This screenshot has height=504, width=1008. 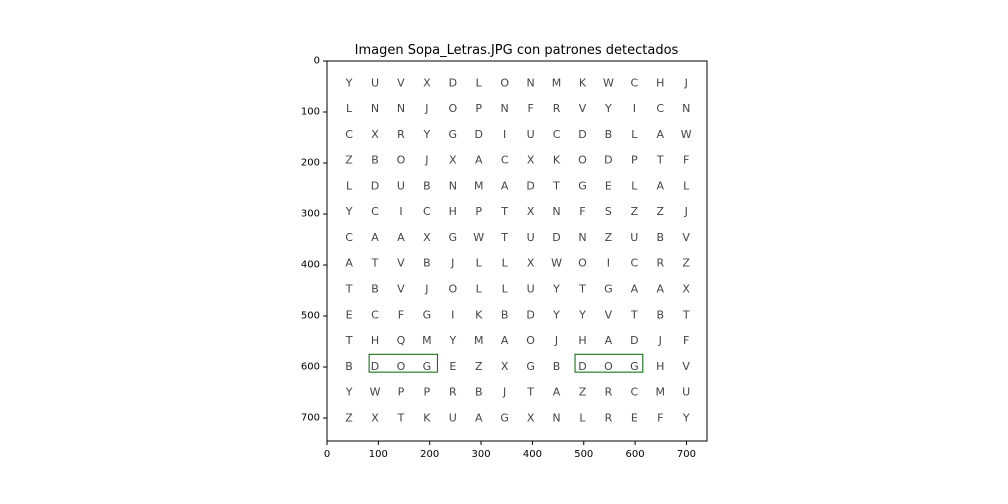 What do you see at coordinates (314, 240) in the screenshot?
I see `y-axis-ticks: 0 100 200 300 400 500 600 700` at bounding box center [314, 240].